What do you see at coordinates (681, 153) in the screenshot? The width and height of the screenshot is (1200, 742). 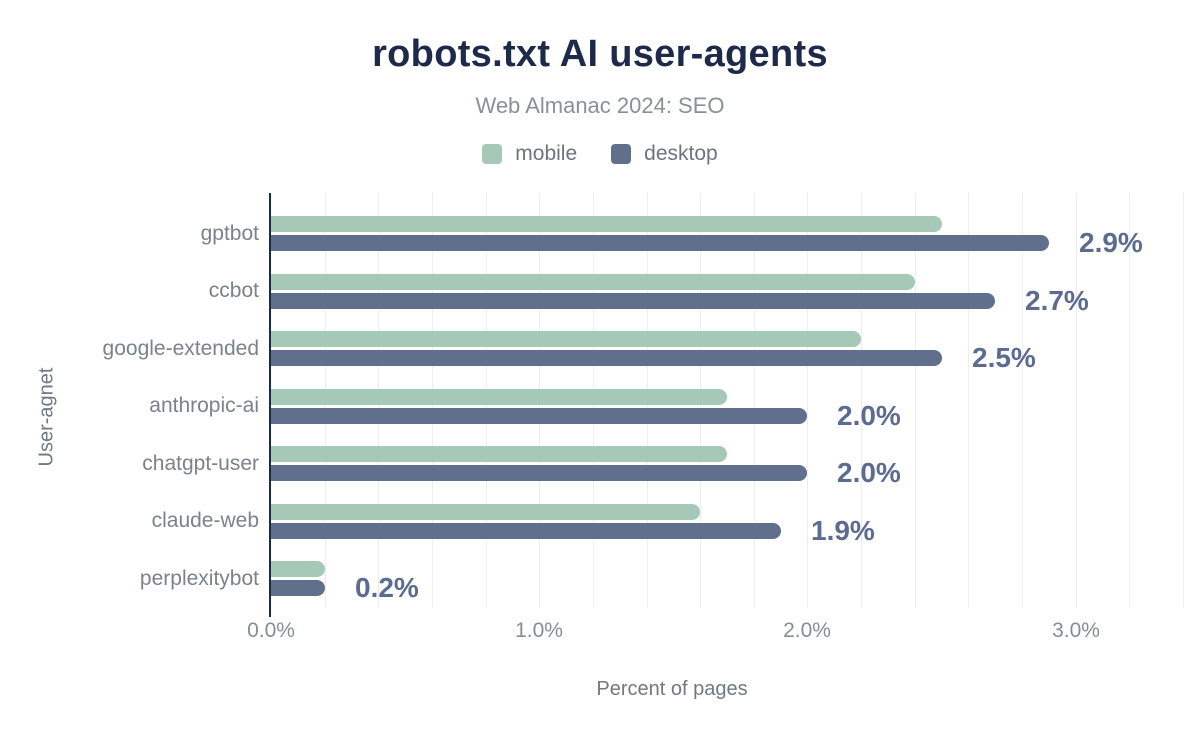 I see `legend-label-desktop: desktop` at bounding box center [681, 153].